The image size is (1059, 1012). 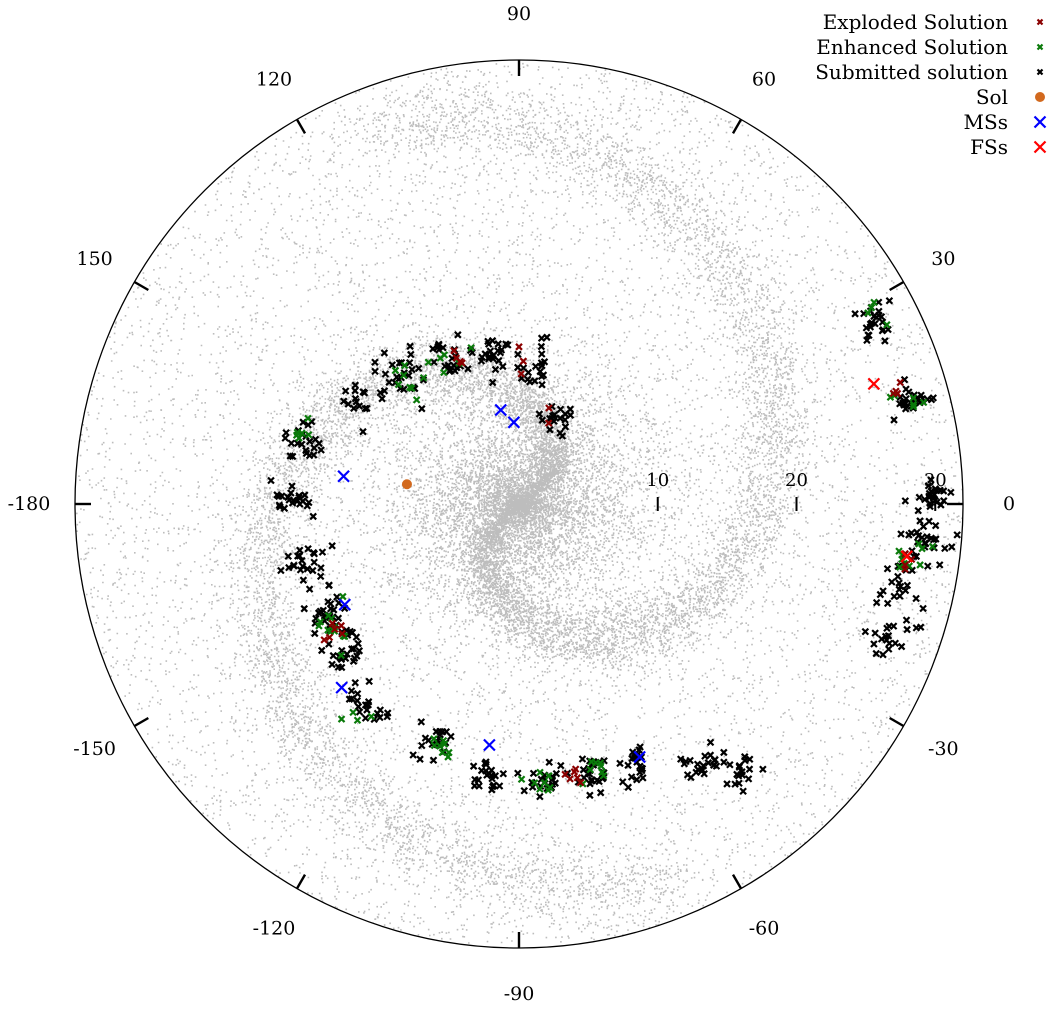 I want to click on radial-tick-label: 10, so click(x=657, y=480).